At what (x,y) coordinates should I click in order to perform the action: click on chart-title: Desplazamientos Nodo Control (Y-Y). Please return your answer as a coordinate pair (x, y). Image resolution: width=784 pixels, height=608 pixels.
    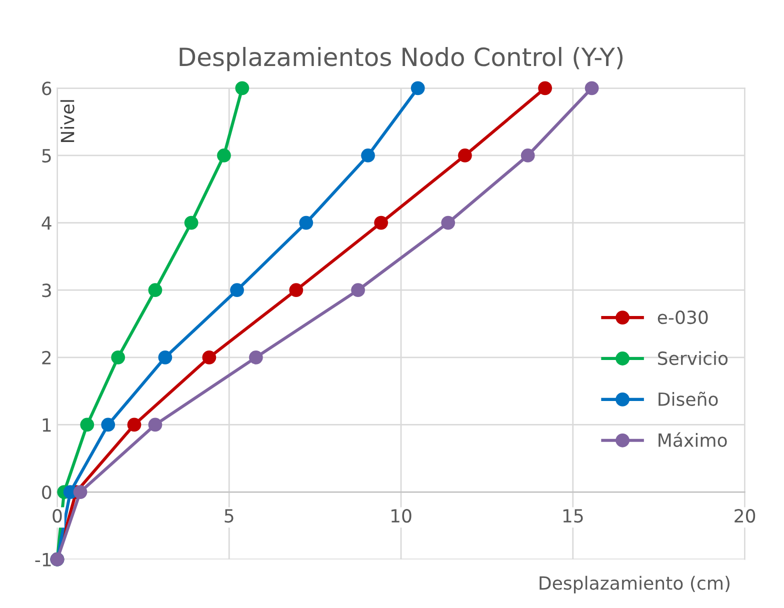
    Looking at the image, I should click on (401, 59).